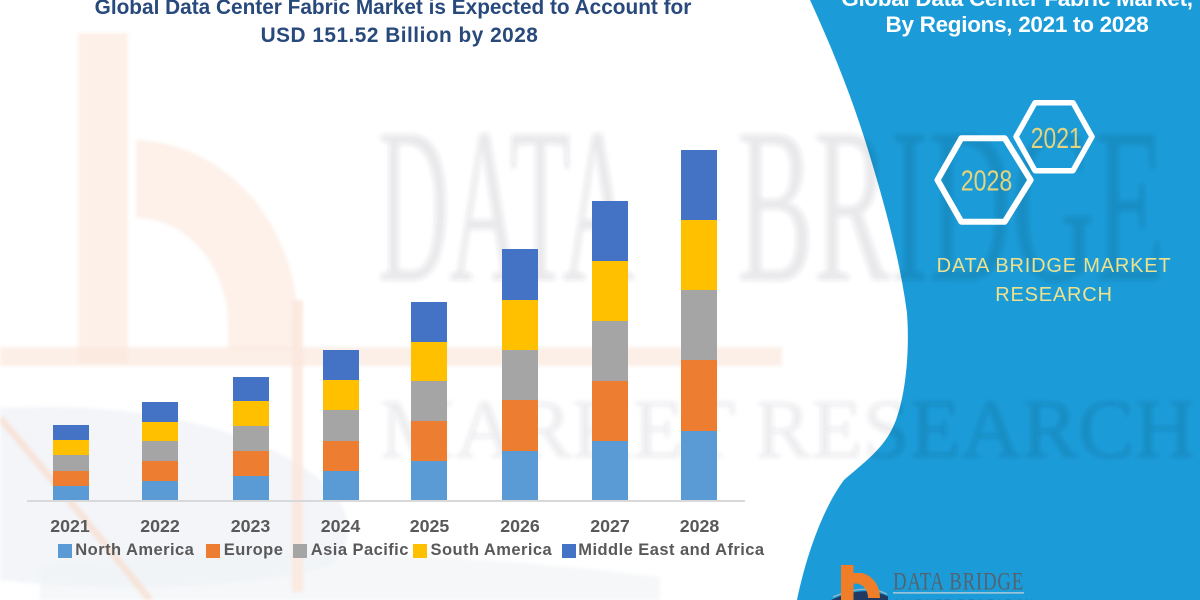 This screenshot has width=1200, height=600. I want to click on svg-text: MARKET RESEARCH, so click(965, 599).